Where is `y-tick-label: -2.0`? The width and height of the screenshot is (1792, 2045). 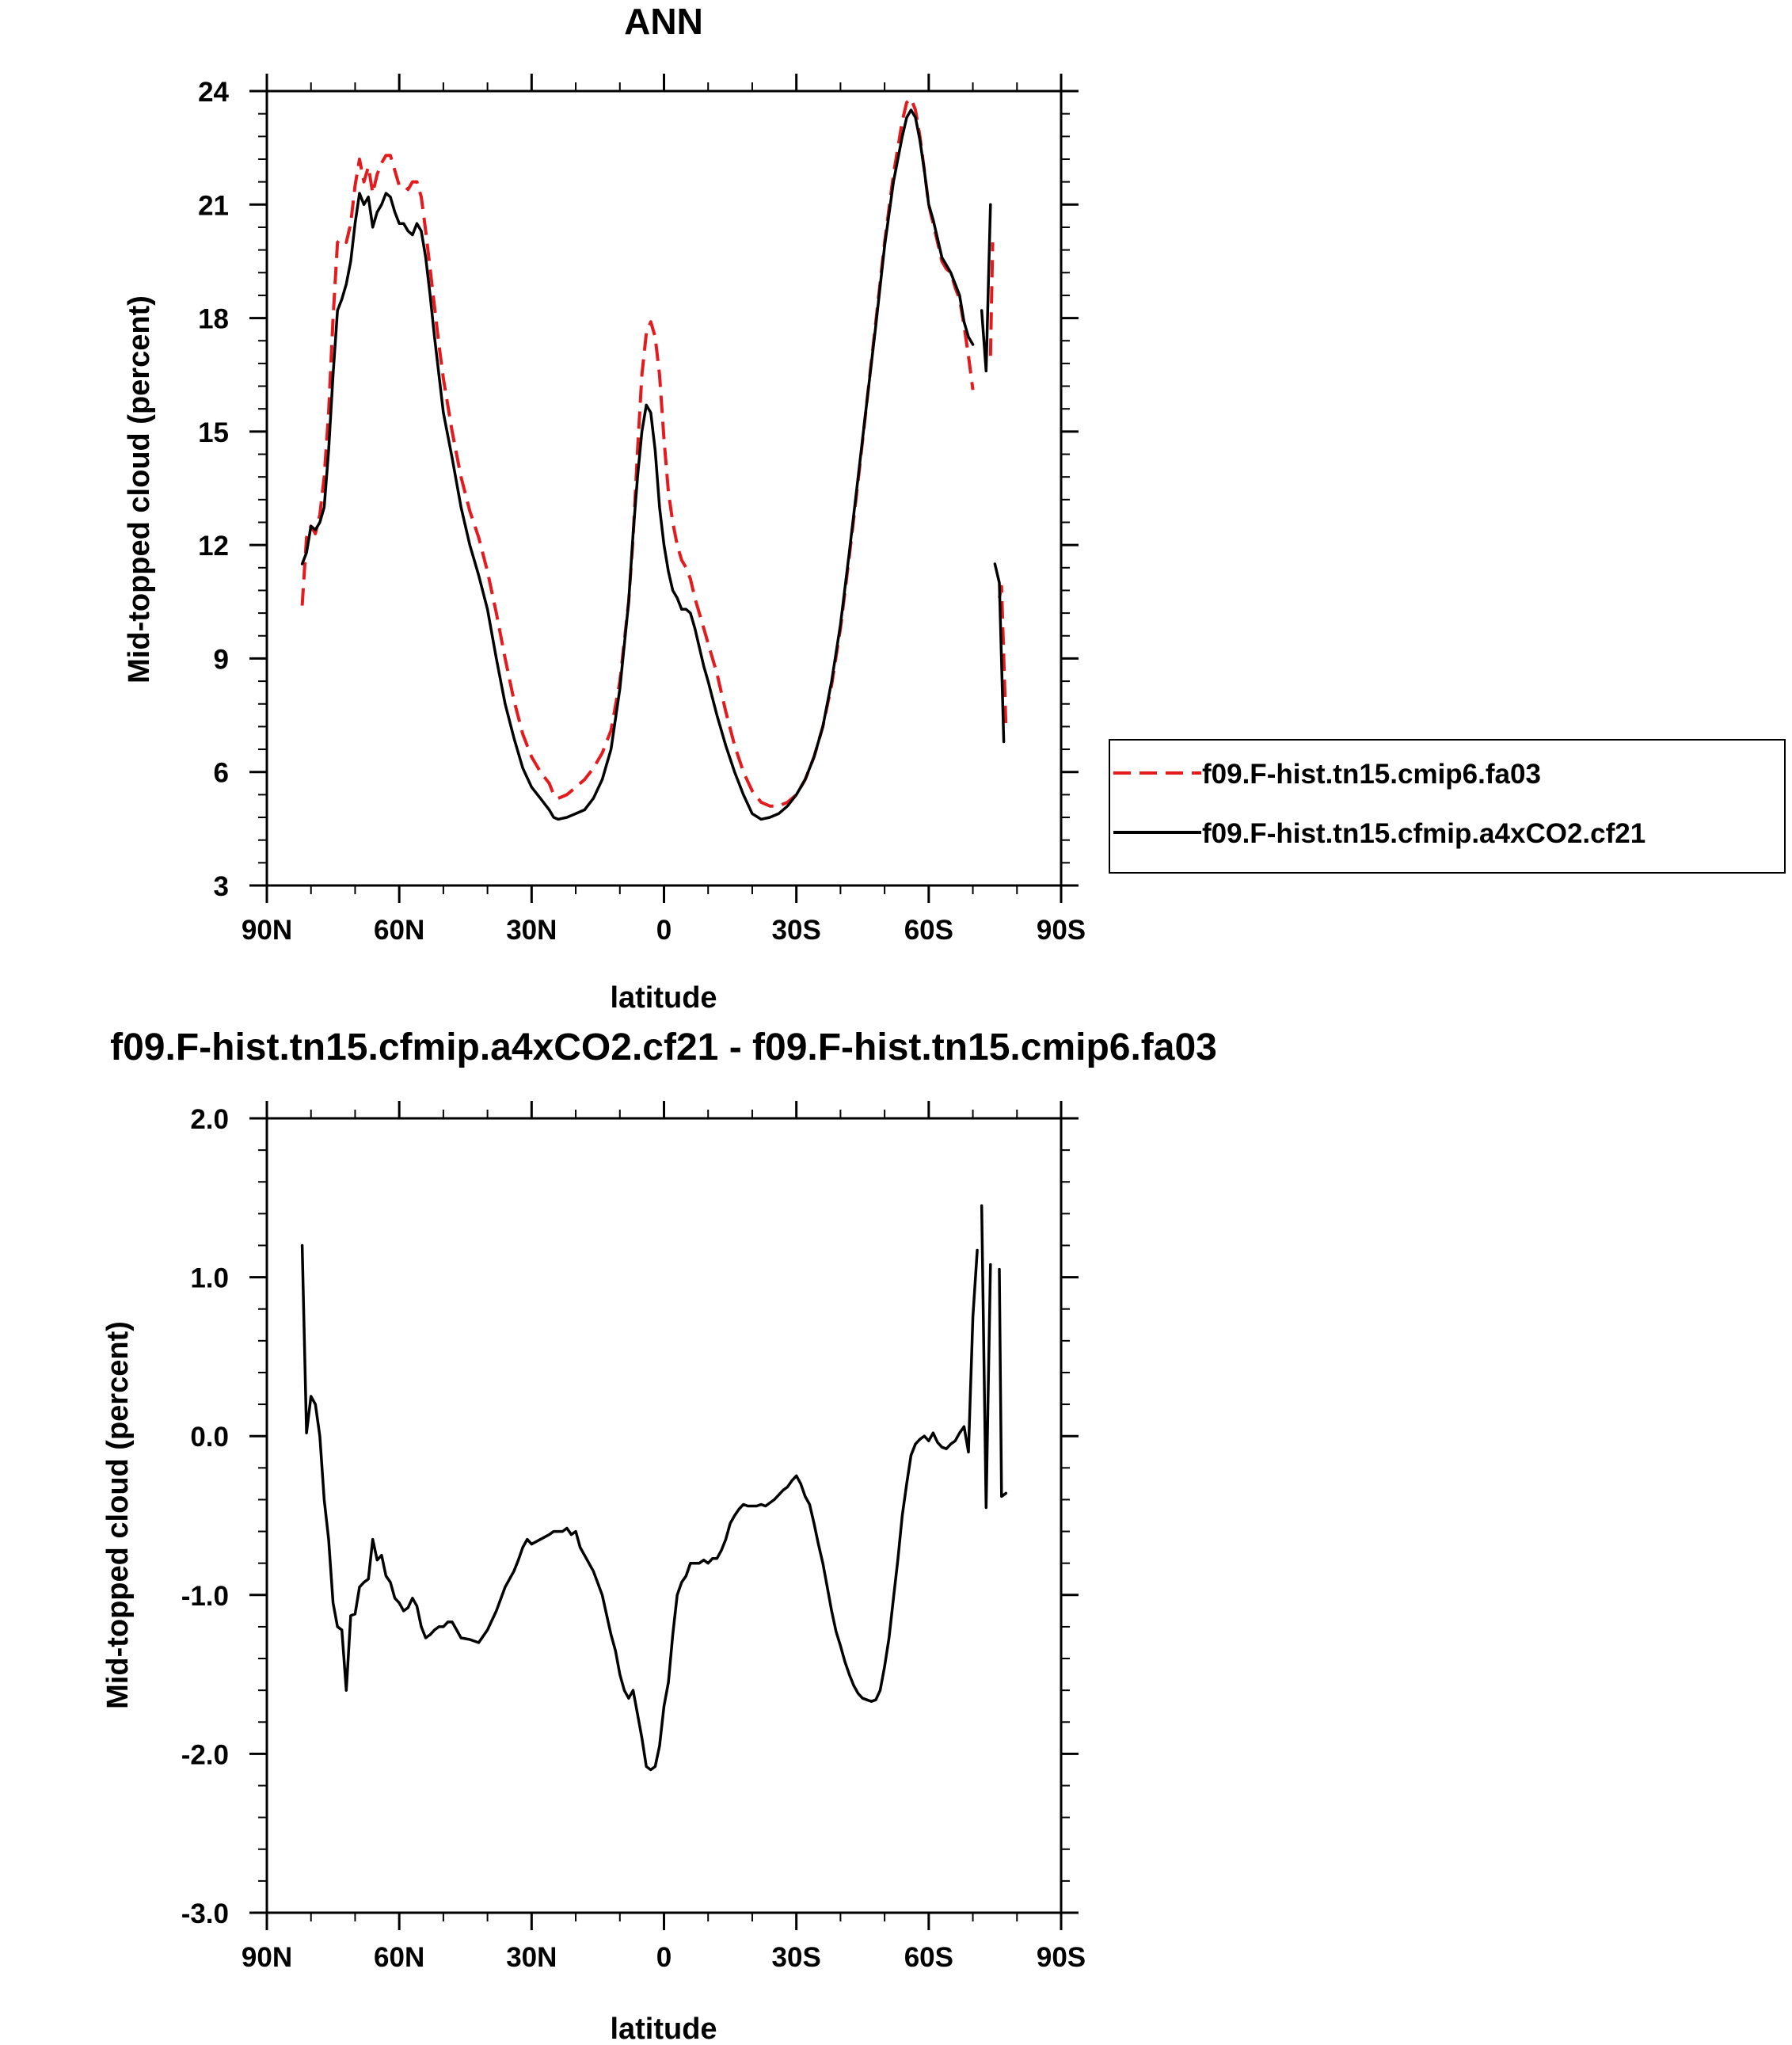
y-tick-label: -2.0 is located at coordinates (205, 1754).